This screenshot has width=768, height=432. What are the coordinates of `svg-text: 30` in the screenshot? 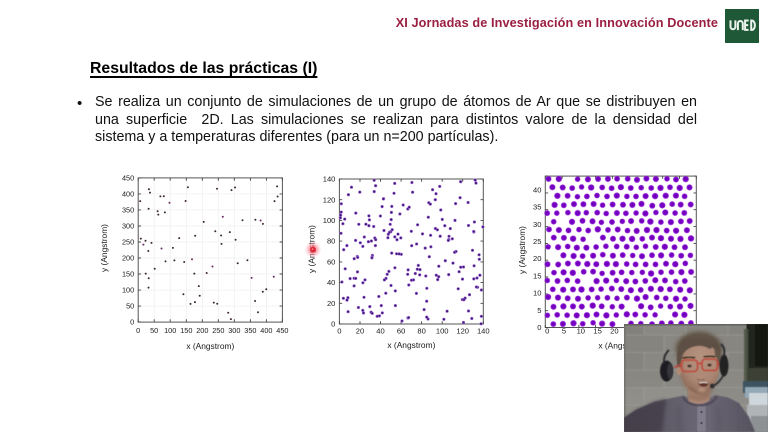 It's located at (537, 224).